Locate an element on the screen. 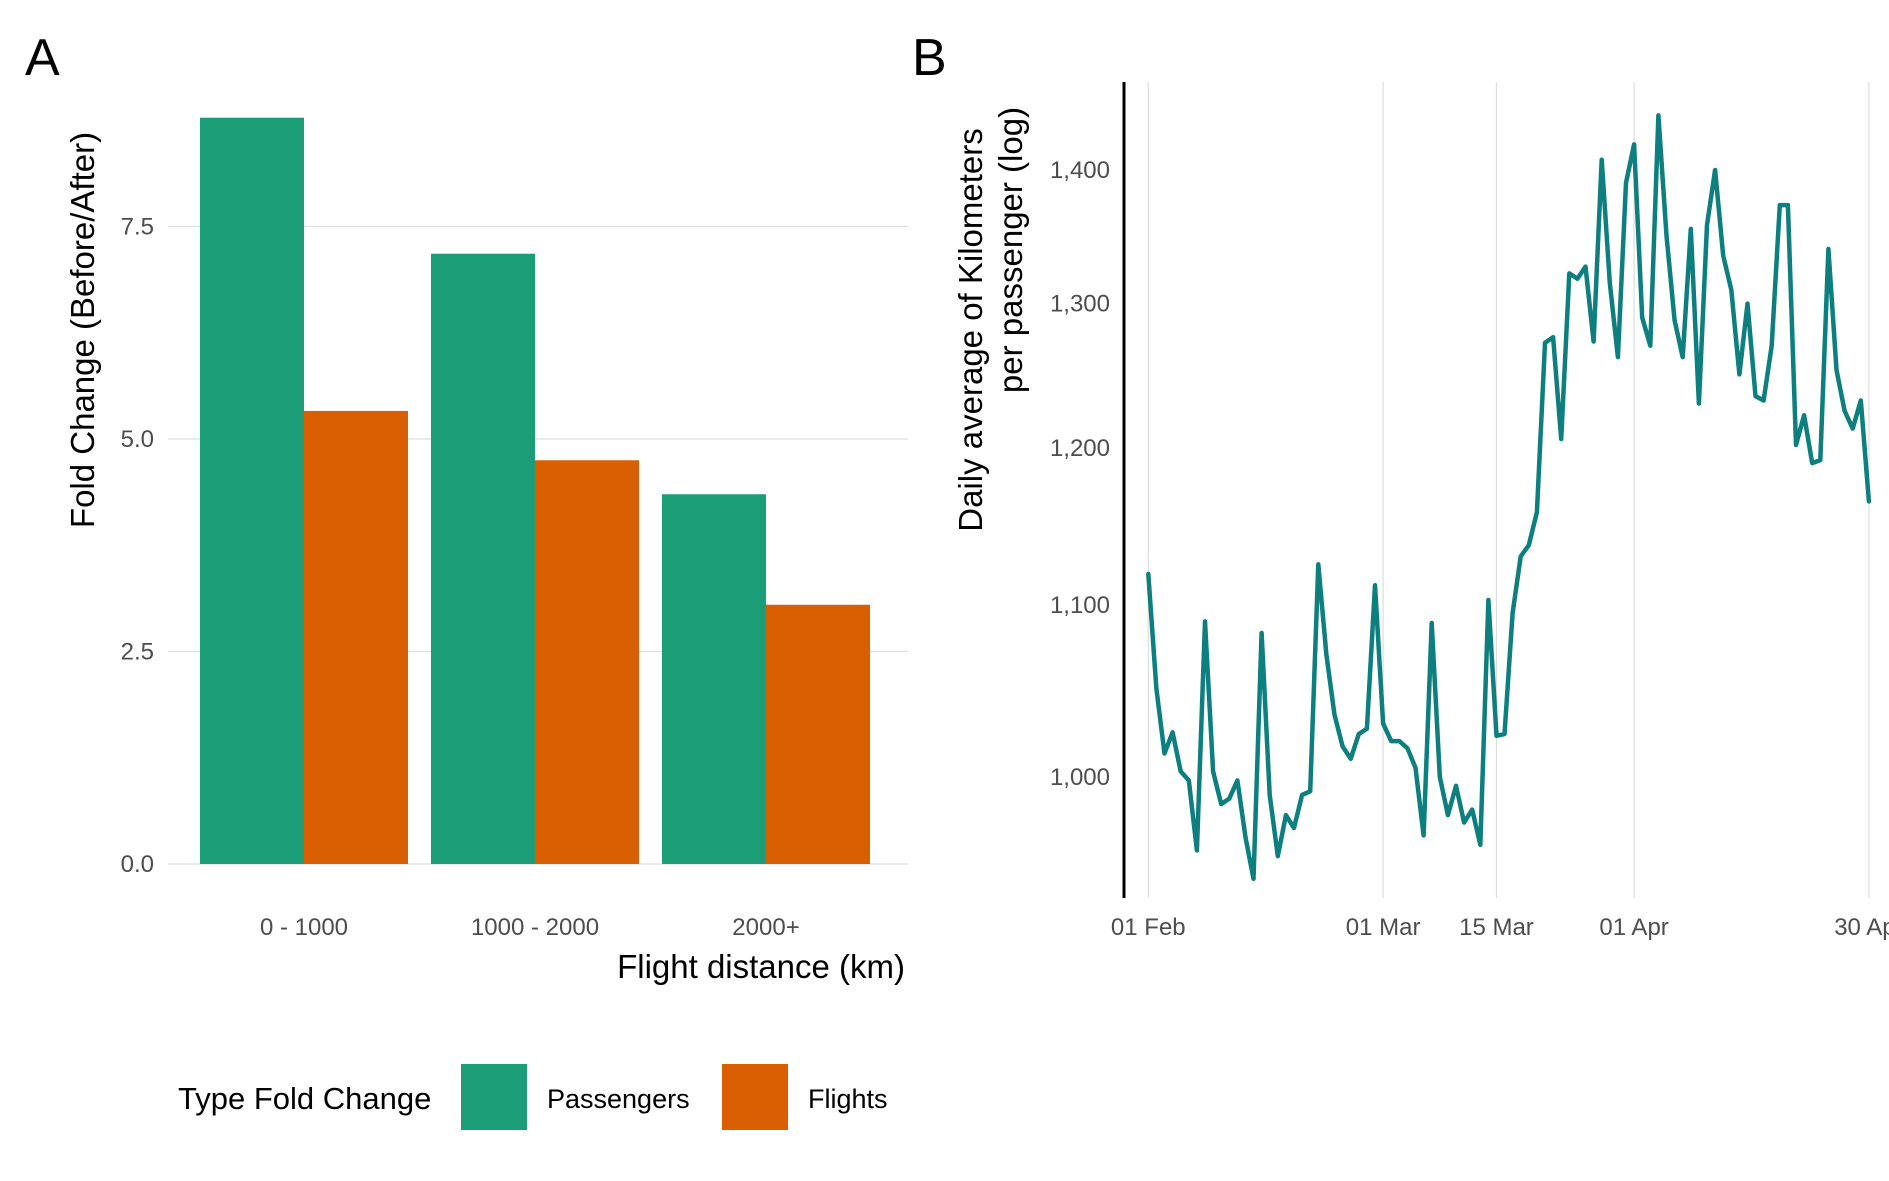 The height and width of the screenshot is (1181, 1889). panel-b-label: B is located at coordinates (929, 58).